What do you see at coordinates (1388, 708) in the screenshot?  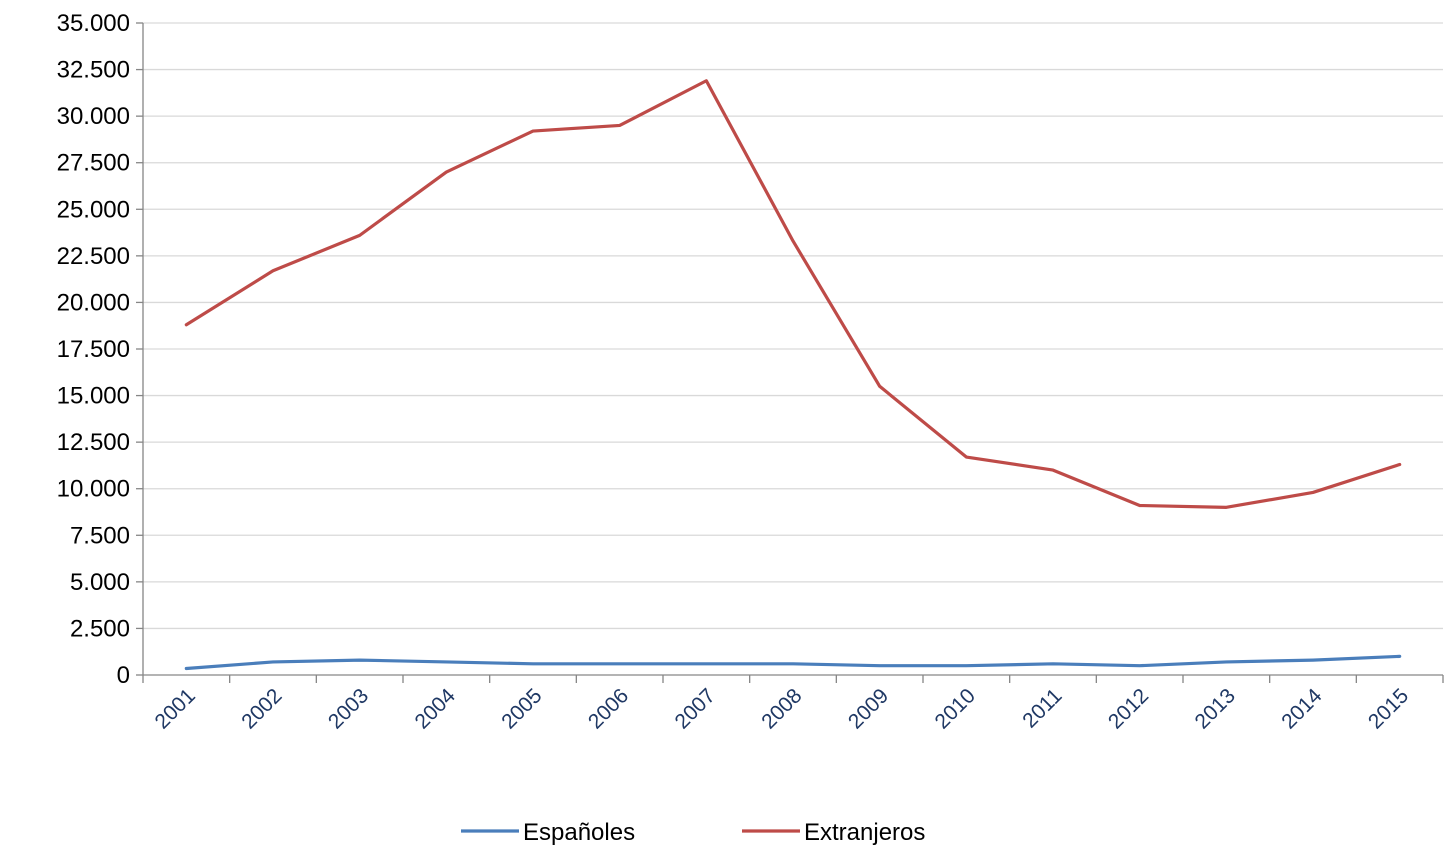 I see `x-tick-label: 2015` at bounding box center [1388, 708].